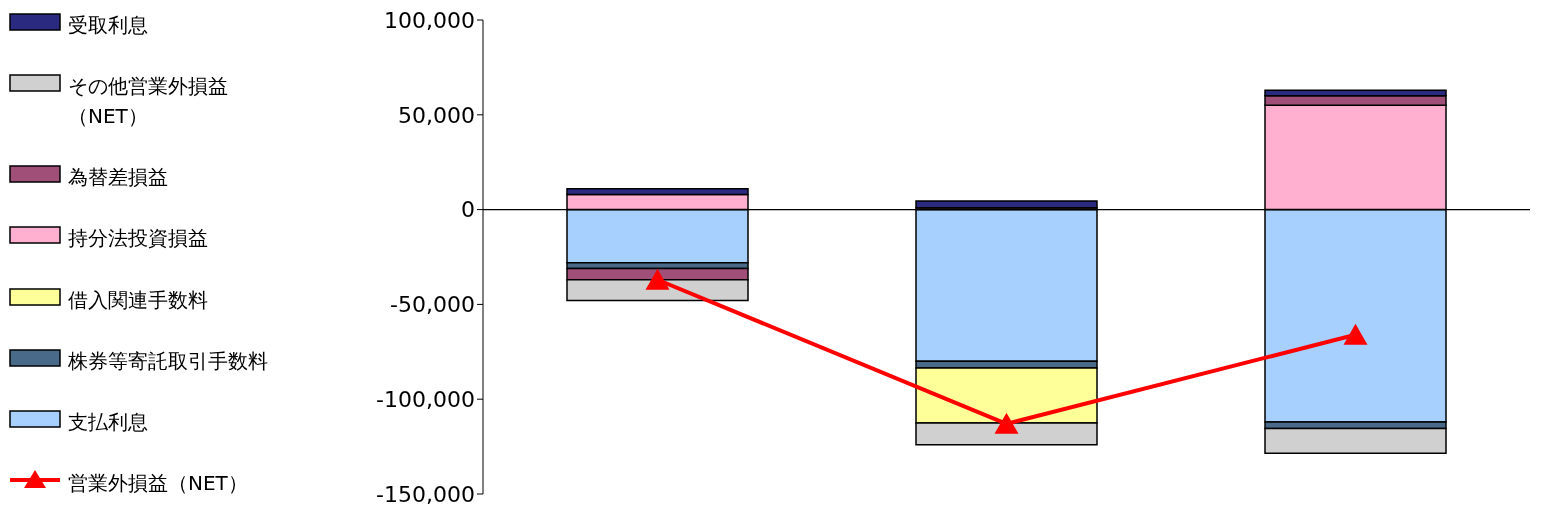 This screenshot has height=518, width=1553. What do you see at coordinates (158, 483) in the screenshot?
I see `legend-label: 営業外損益（NET）` at bounding box center [158, 483].